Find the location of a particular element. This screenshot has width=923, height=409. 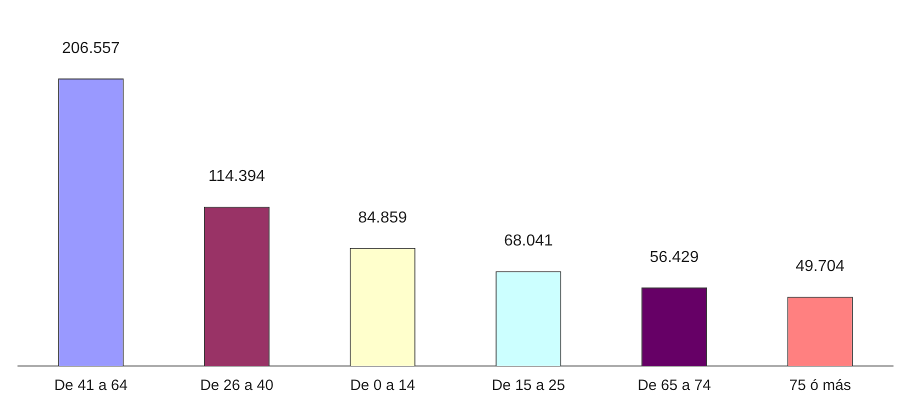

x-tick-label: De 41 a 64 is located at coordinates (91, 385).